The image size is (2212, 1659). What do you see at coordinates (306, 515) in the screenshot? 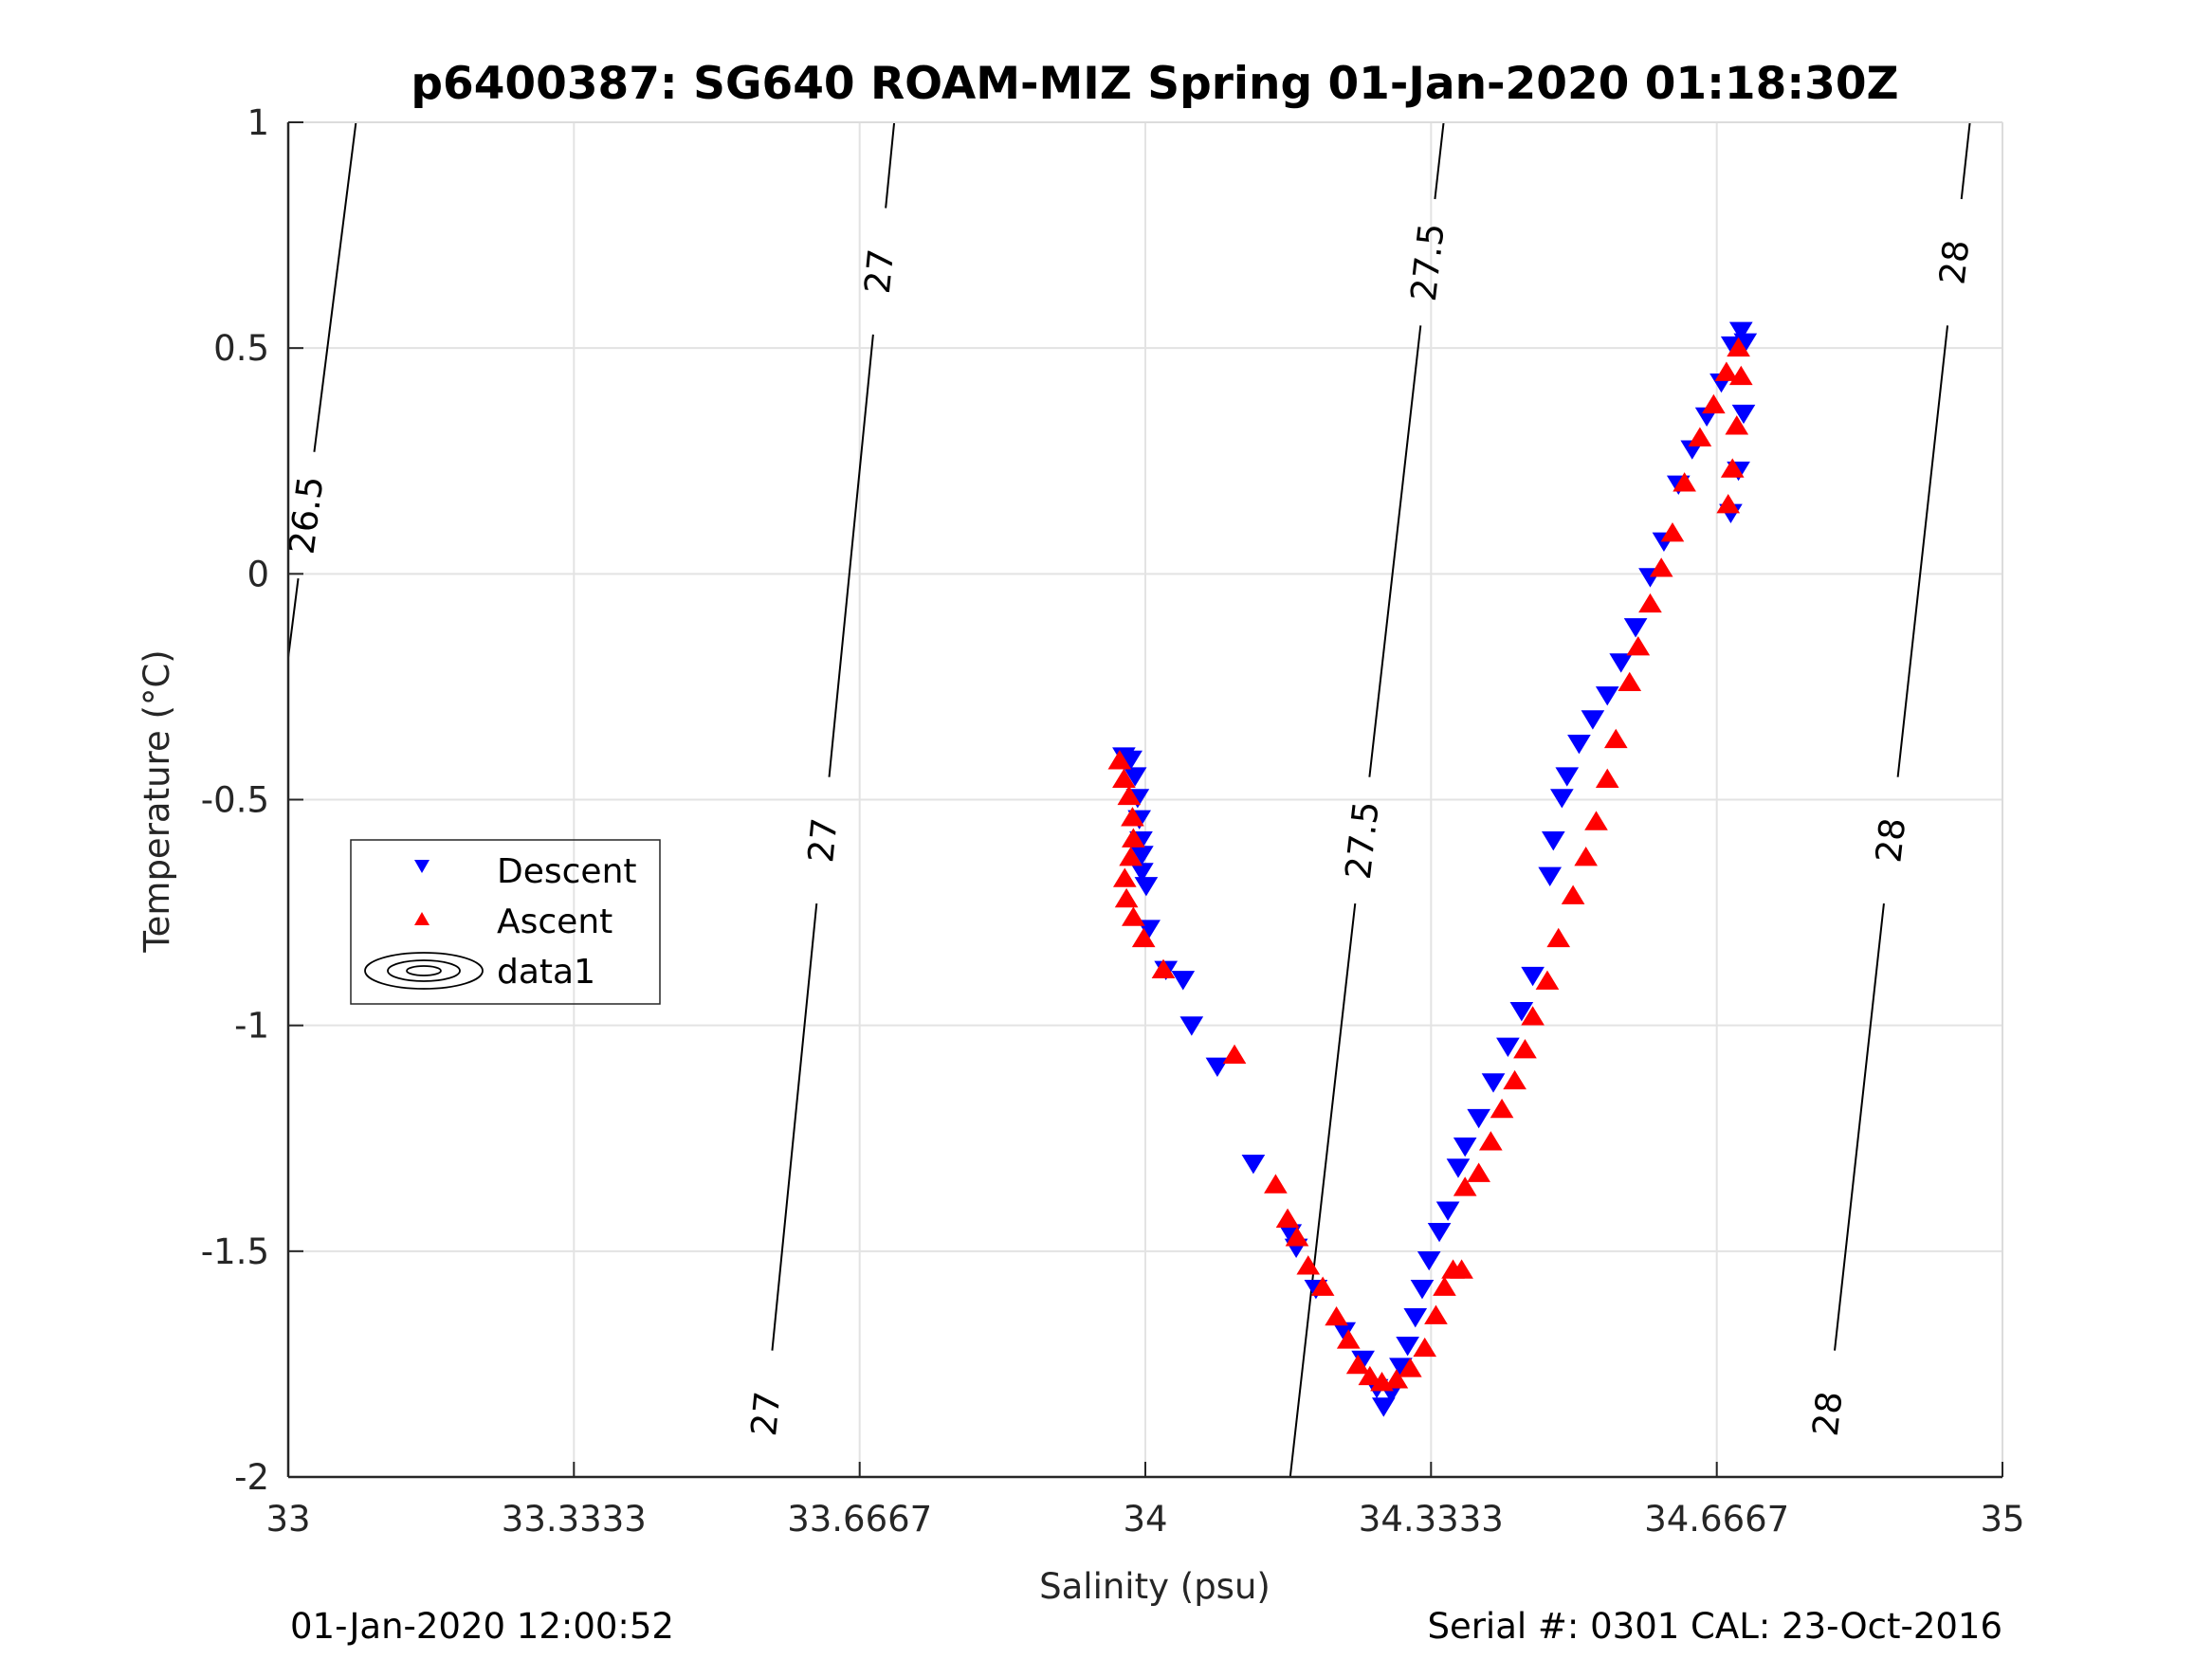
I see `isopycnal-label: 26.5` at bounding box center [306, 515].